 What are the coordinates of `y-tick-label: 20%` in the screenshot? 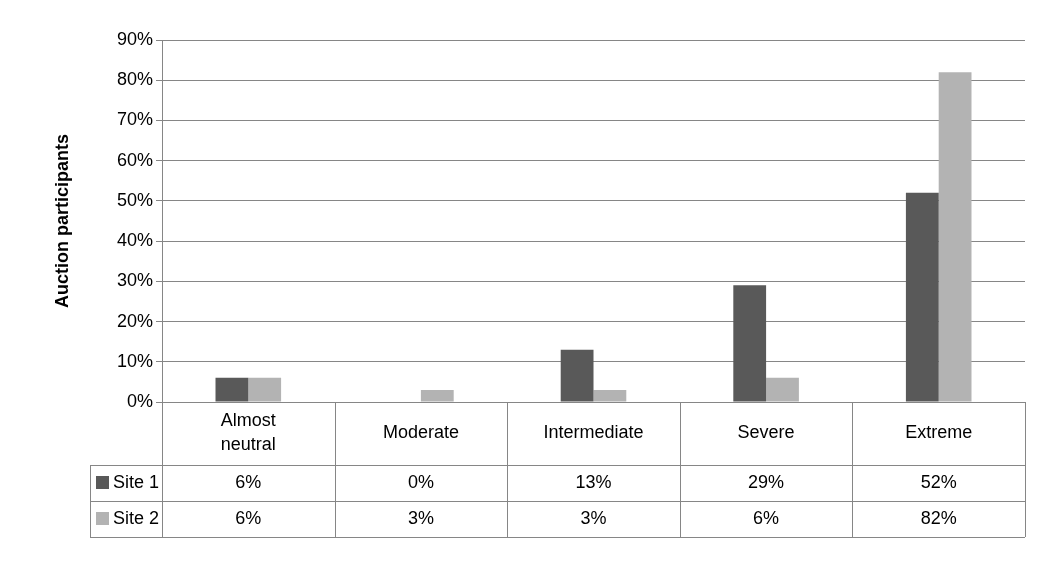 It's located at (134, 320).